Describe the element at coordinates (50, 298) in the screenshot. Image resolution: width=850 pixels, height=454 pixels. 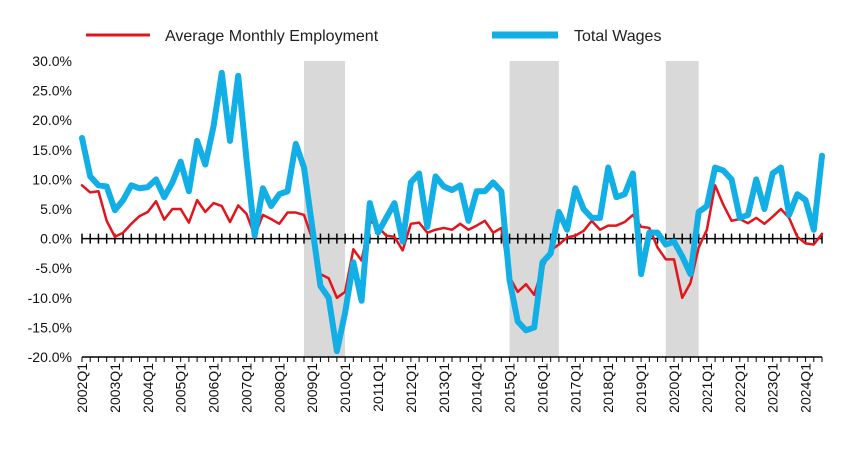
I see `y-tick-label: -10.0%` at that location.